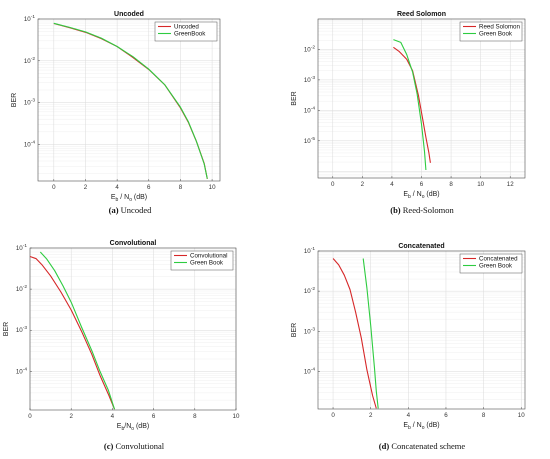 This screenshot has height=459, width=550. What do you see at coordinates (186, 27) in the screenshot?
I see `legend-label: Uncoded` at bounding box center [186, 27].